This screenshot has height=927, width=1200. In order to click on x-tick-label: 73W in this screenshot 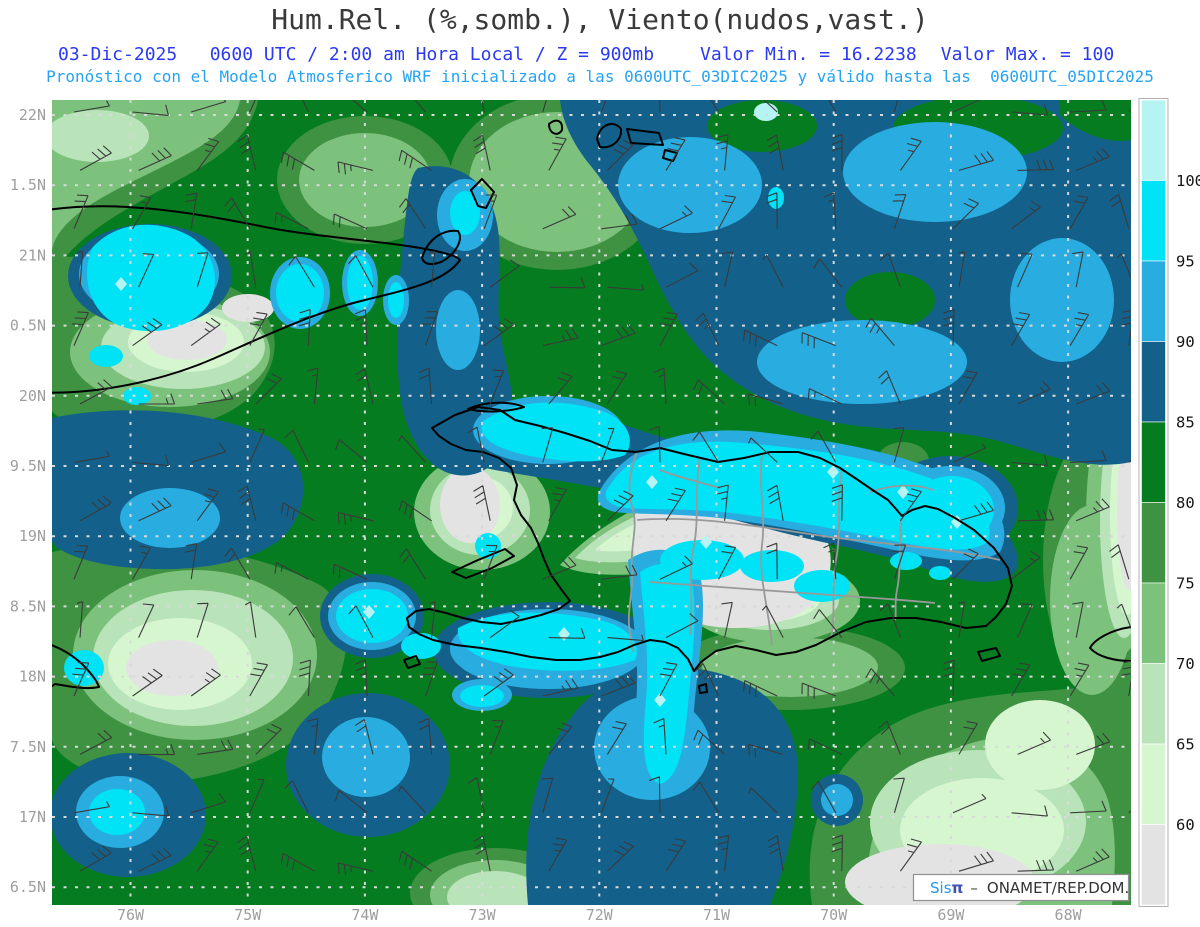, I will do `click(483, 915)`.